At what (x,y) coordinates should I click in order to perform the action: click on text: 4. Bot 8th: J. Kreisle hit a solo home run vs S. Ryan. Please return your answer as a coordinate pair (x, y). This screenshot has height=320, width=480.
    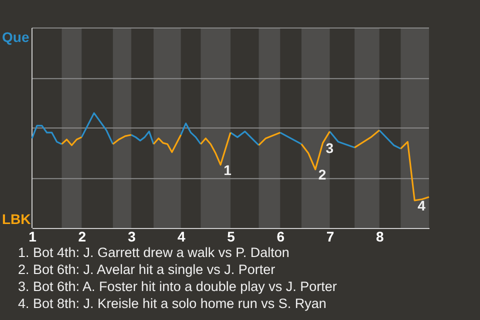
    Looking at the image, I should click on (173, 303).